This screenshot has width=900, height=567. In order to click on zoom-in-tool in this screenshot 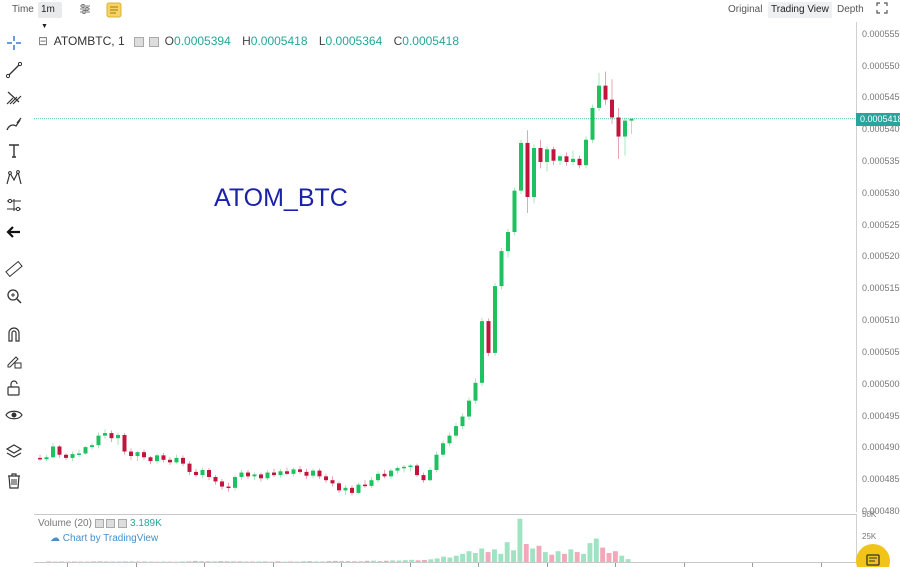, I will do `click(14, 296)`.